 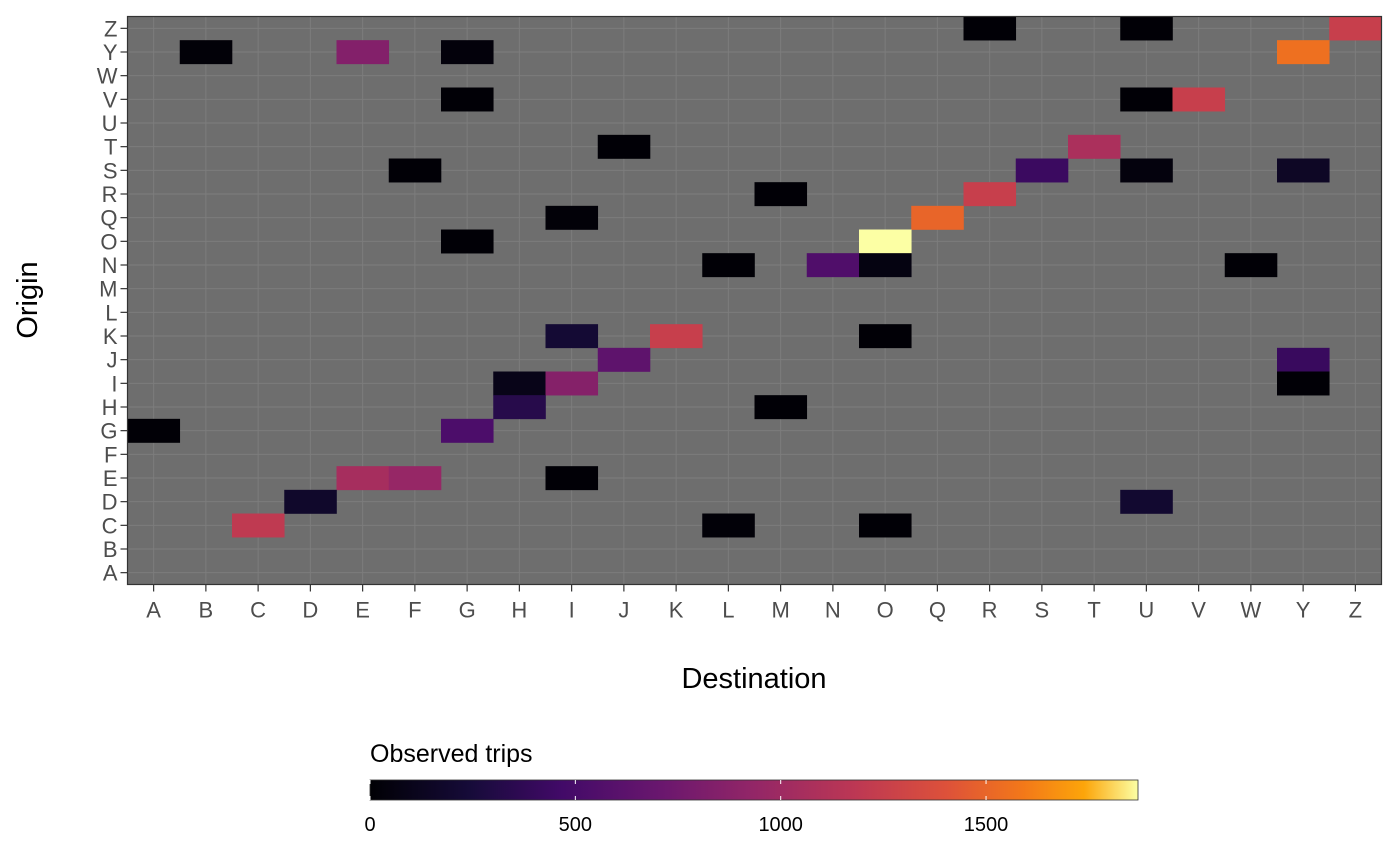 What do you see at coordinates (1198, 610) in the screenshot?
I see `x-tick-label: V` at bounding box center [1198, 610].